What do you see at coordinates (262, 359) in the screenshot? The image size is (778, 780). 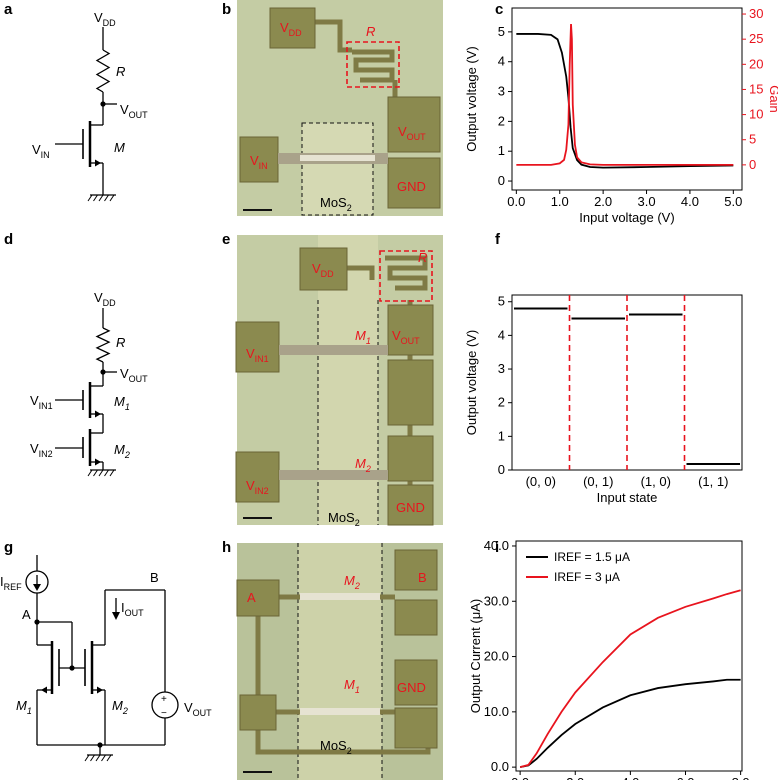 I see `label-sub: IN1` at bounding box center [262, 359].